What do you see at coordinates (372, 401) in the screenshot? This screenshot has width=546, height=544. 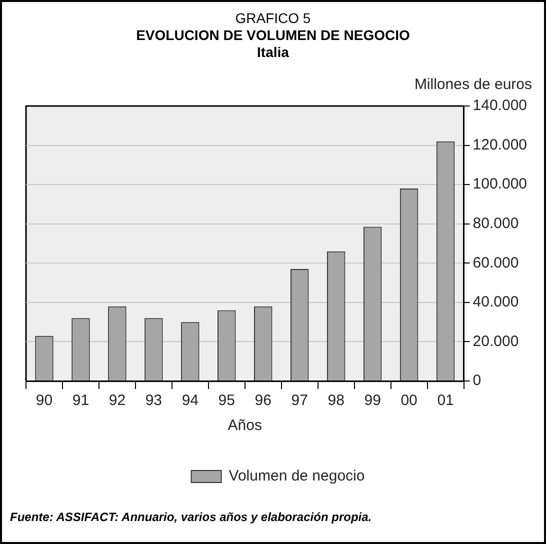 I see `x-tick-label: 99` at bounding box center [372, 401].